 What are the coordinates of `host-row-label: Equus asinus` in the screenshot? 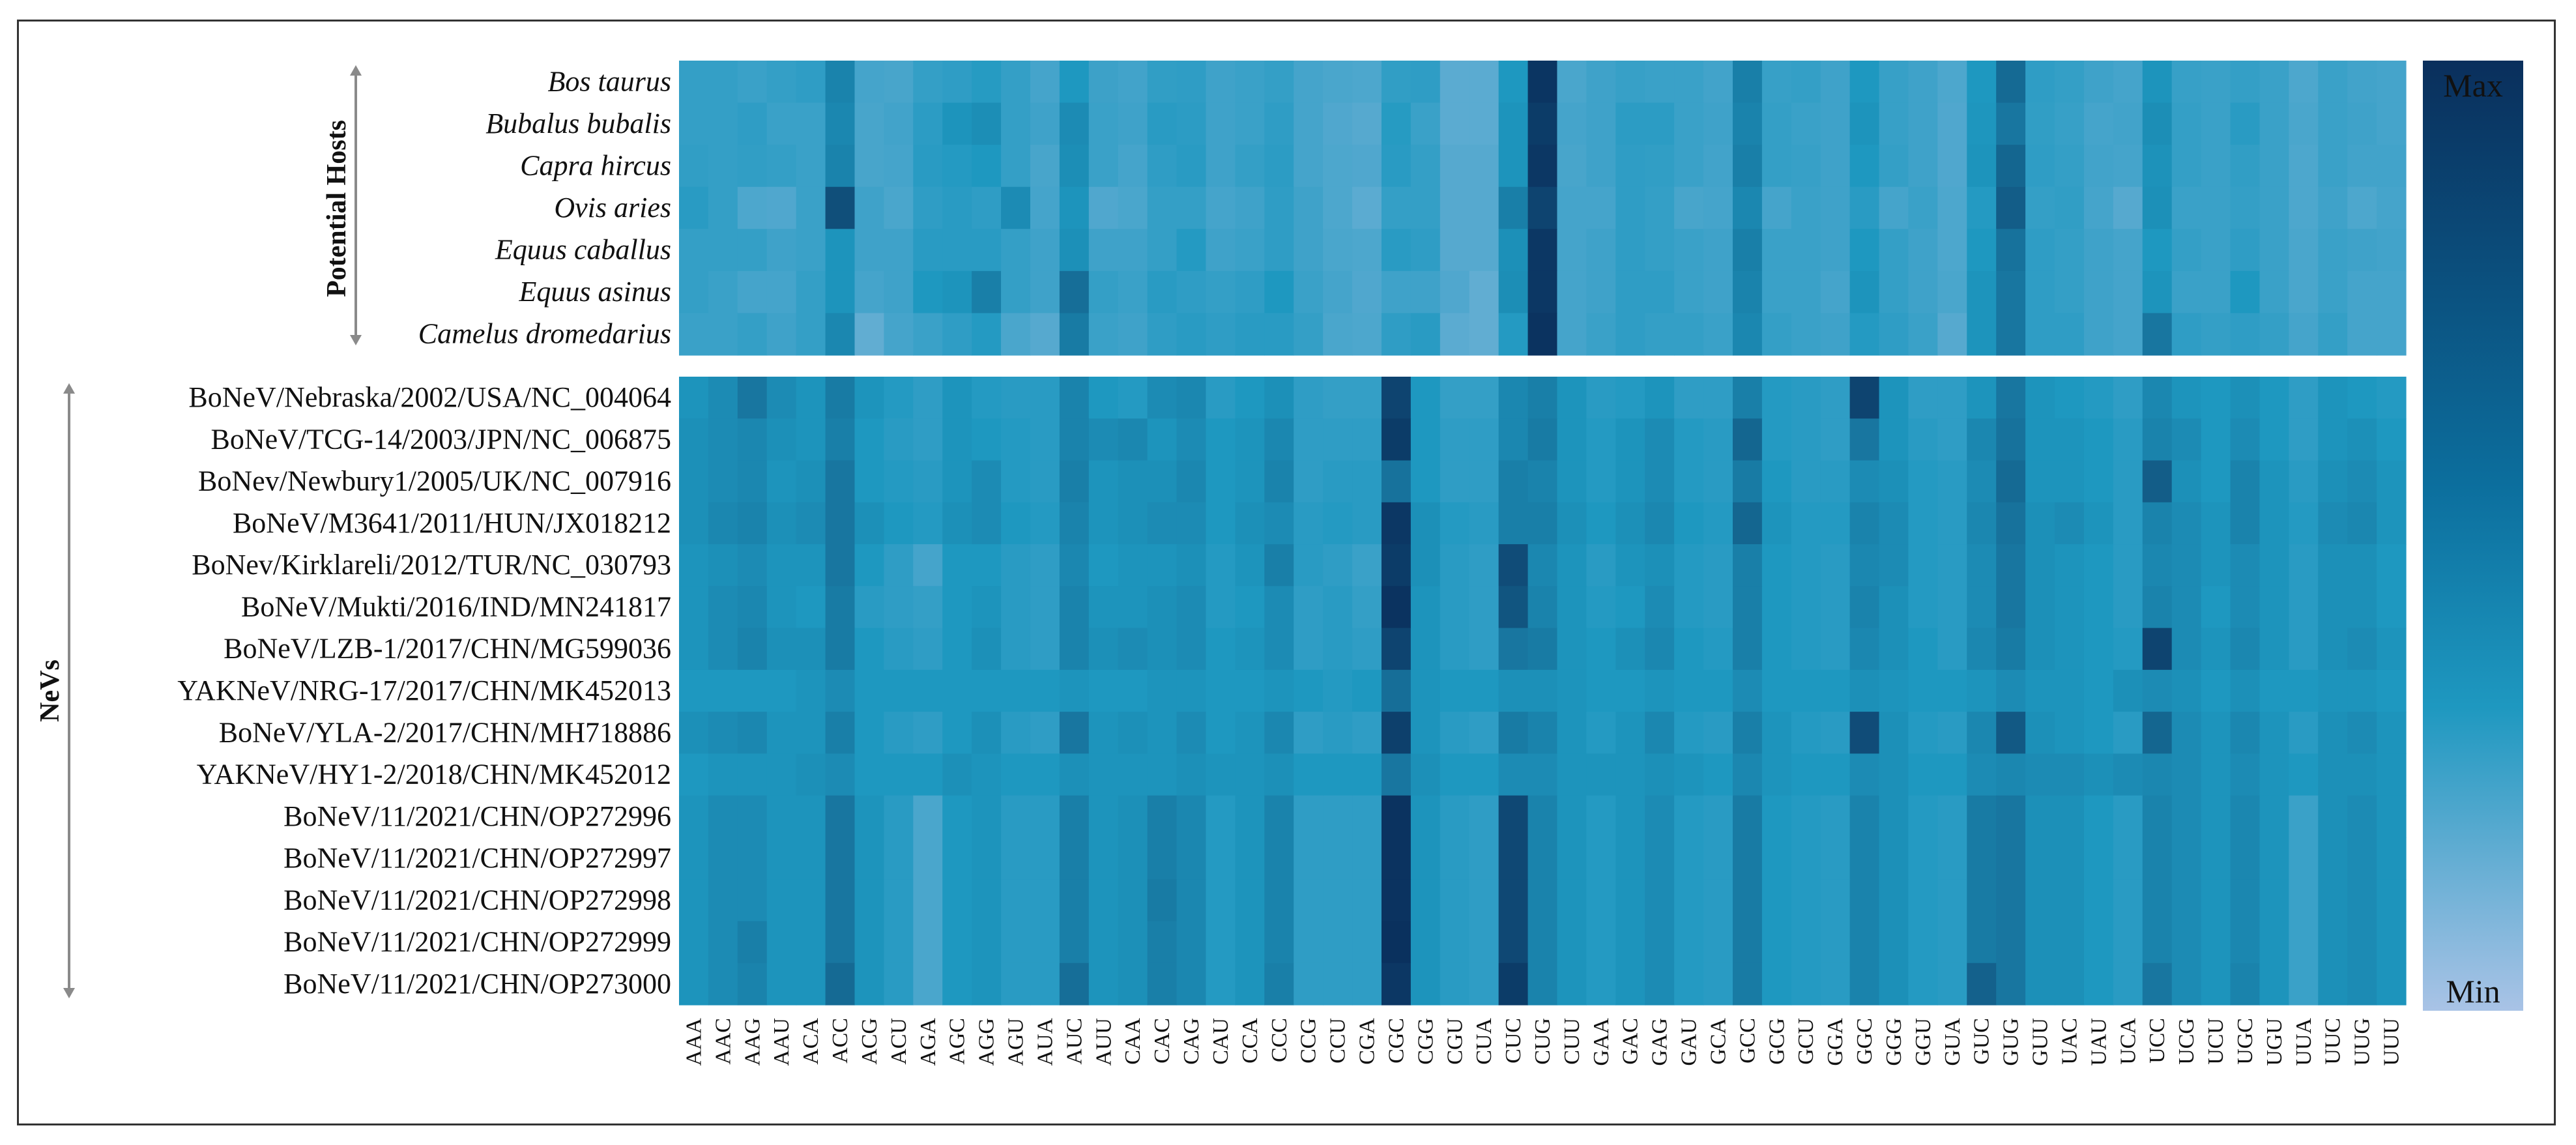 It's located at (595, 292).